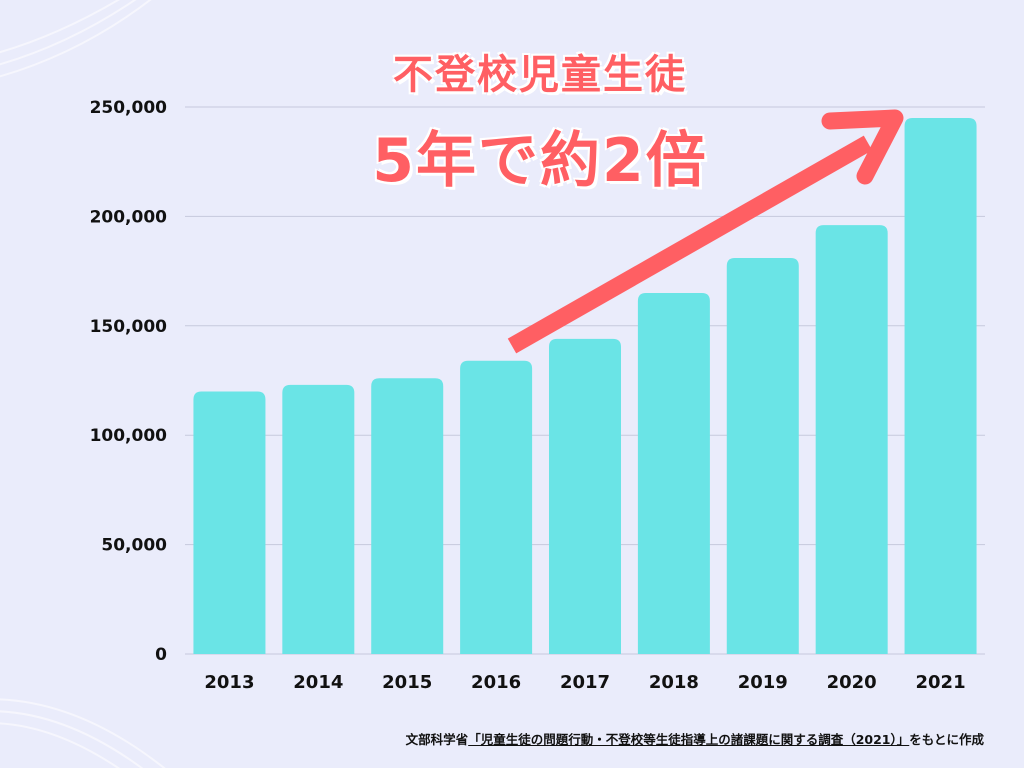 The image size is (1024, 768). What do you see at coordinates (437, 739) in the screenshot?
I see `source-prefix: 文部科学省` at bounding box center [437, 739].